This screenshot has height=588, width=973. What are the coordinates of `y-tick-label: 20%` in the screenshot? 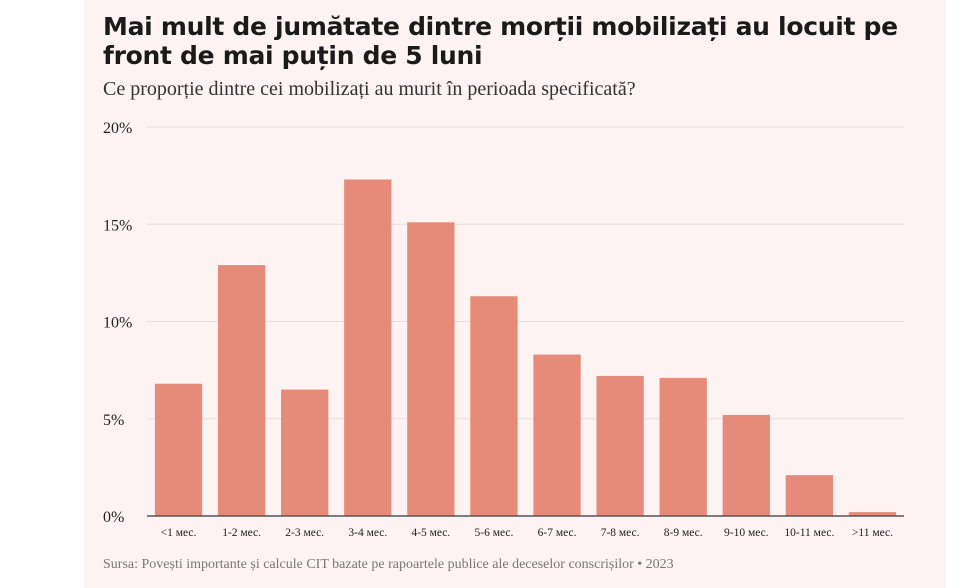 It's located at (117, 128).